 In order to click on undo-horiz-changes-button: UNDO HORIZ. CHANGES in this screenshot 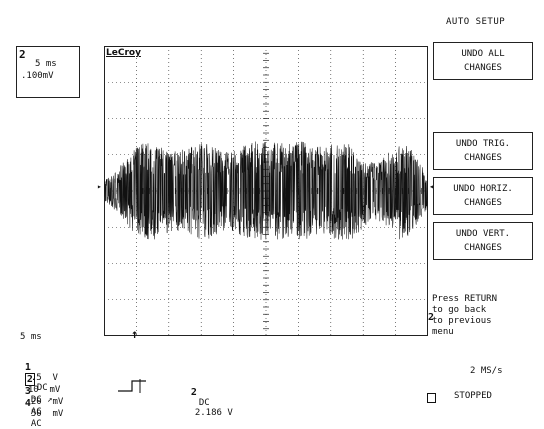, I will do `click(483, 196)`.